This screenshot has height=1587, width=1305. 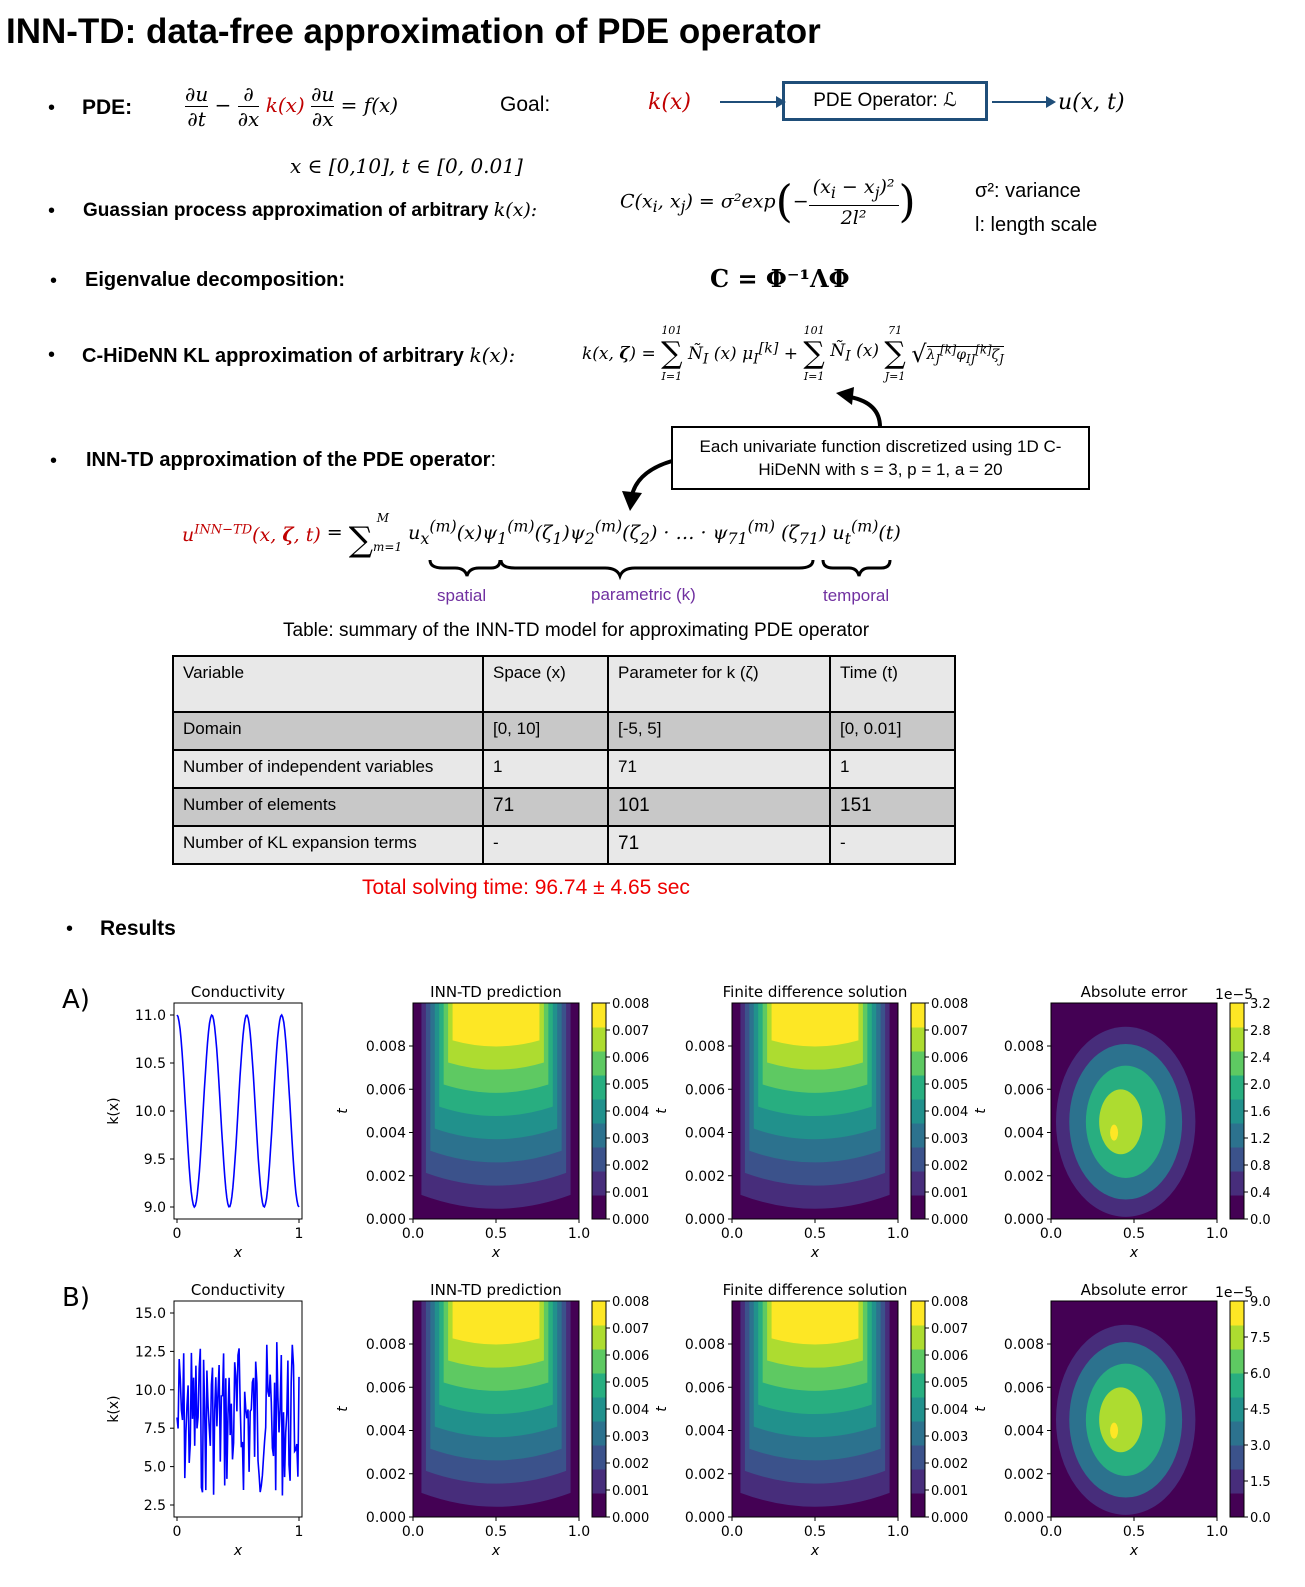 I want to click on colorbar-tick-label: 0.4, so click(x=1260, y=1193).